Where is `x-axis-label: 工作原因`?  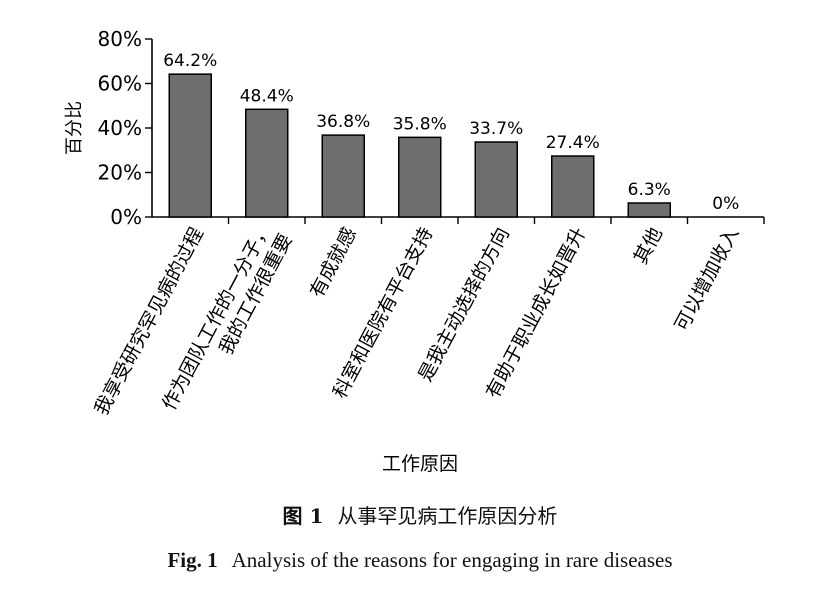 x-axis-label: 工作原因 is located at coordinates (420, 464).